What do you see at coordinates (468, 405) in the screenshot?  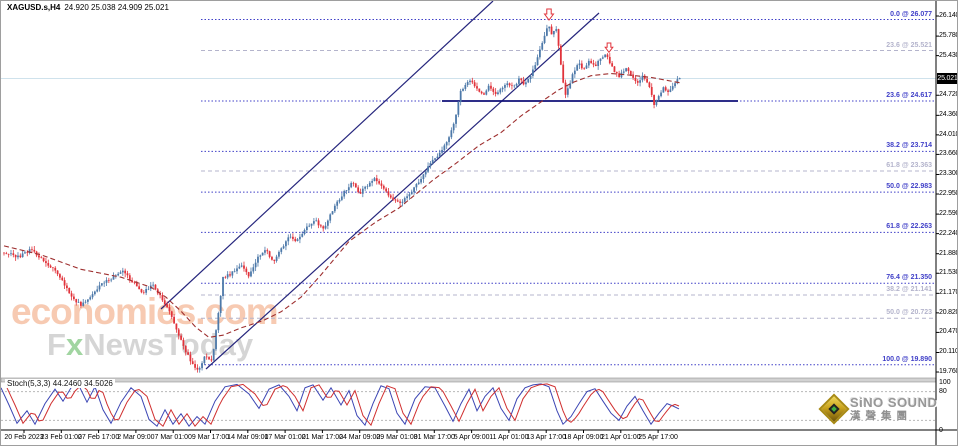 I see `stochastic-pane` at bounding box center [468, 405].